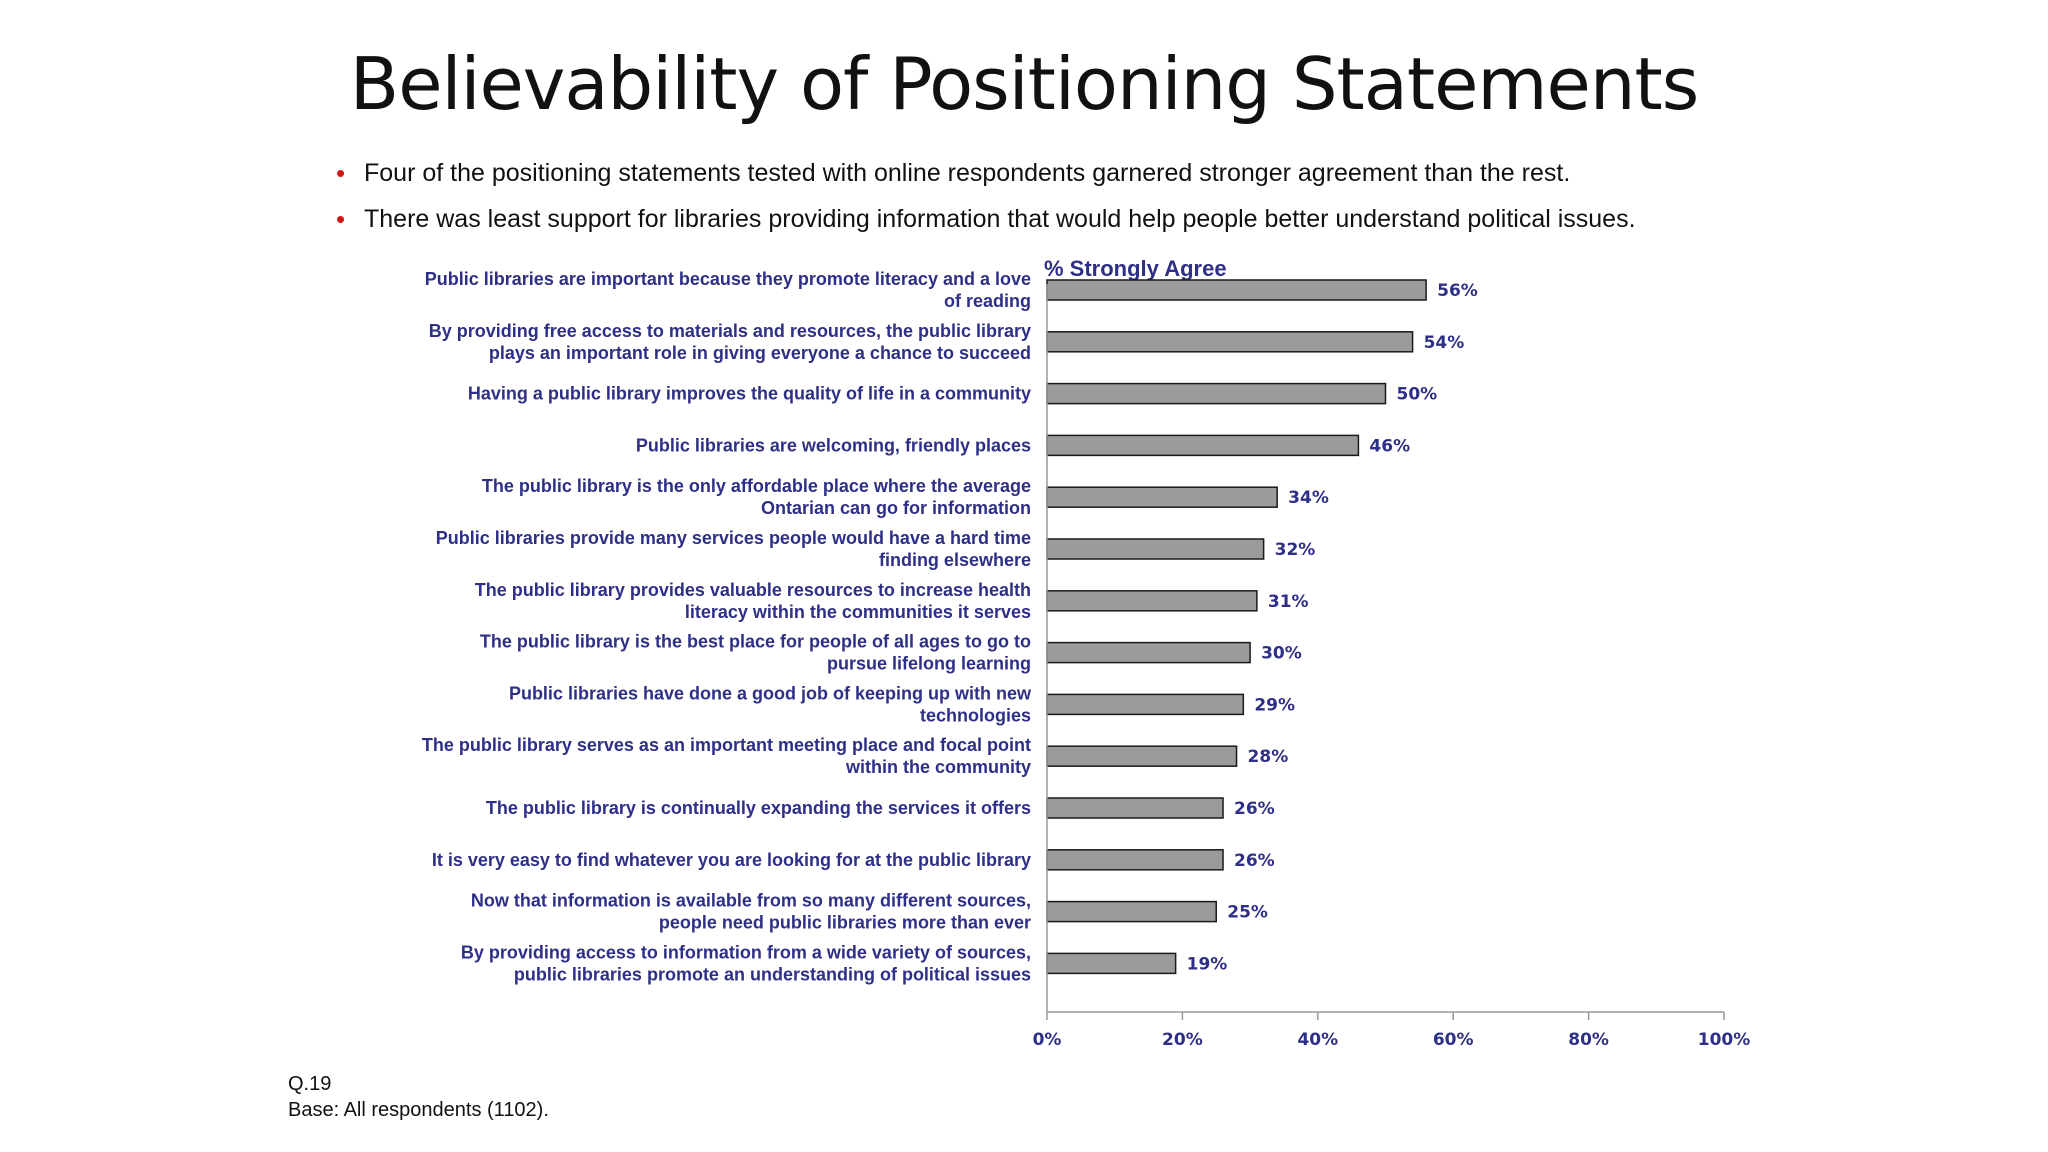 This screenshot has height=1152, width=2048. Describe the element at coordinates (1317, 1040) in the screenshot. I see `x-tick-label: 40%` at that location.